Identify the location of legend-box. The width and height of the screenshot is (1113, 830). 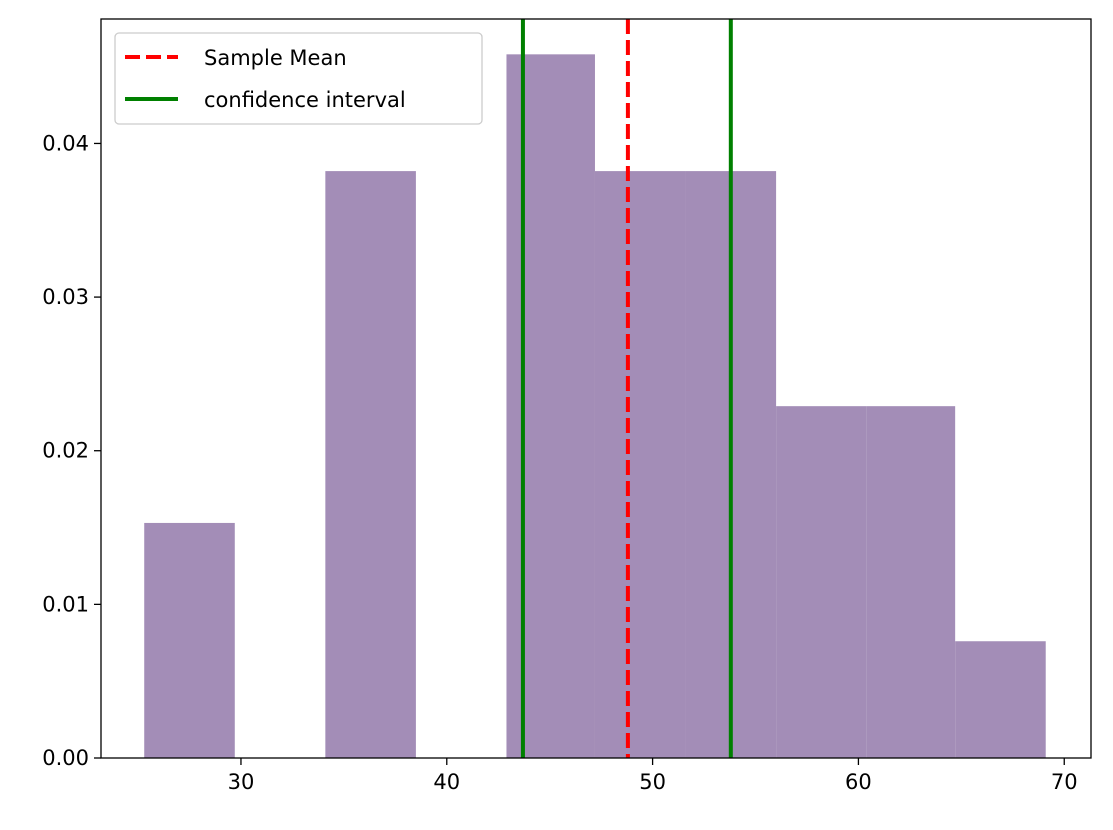
(298, 78).